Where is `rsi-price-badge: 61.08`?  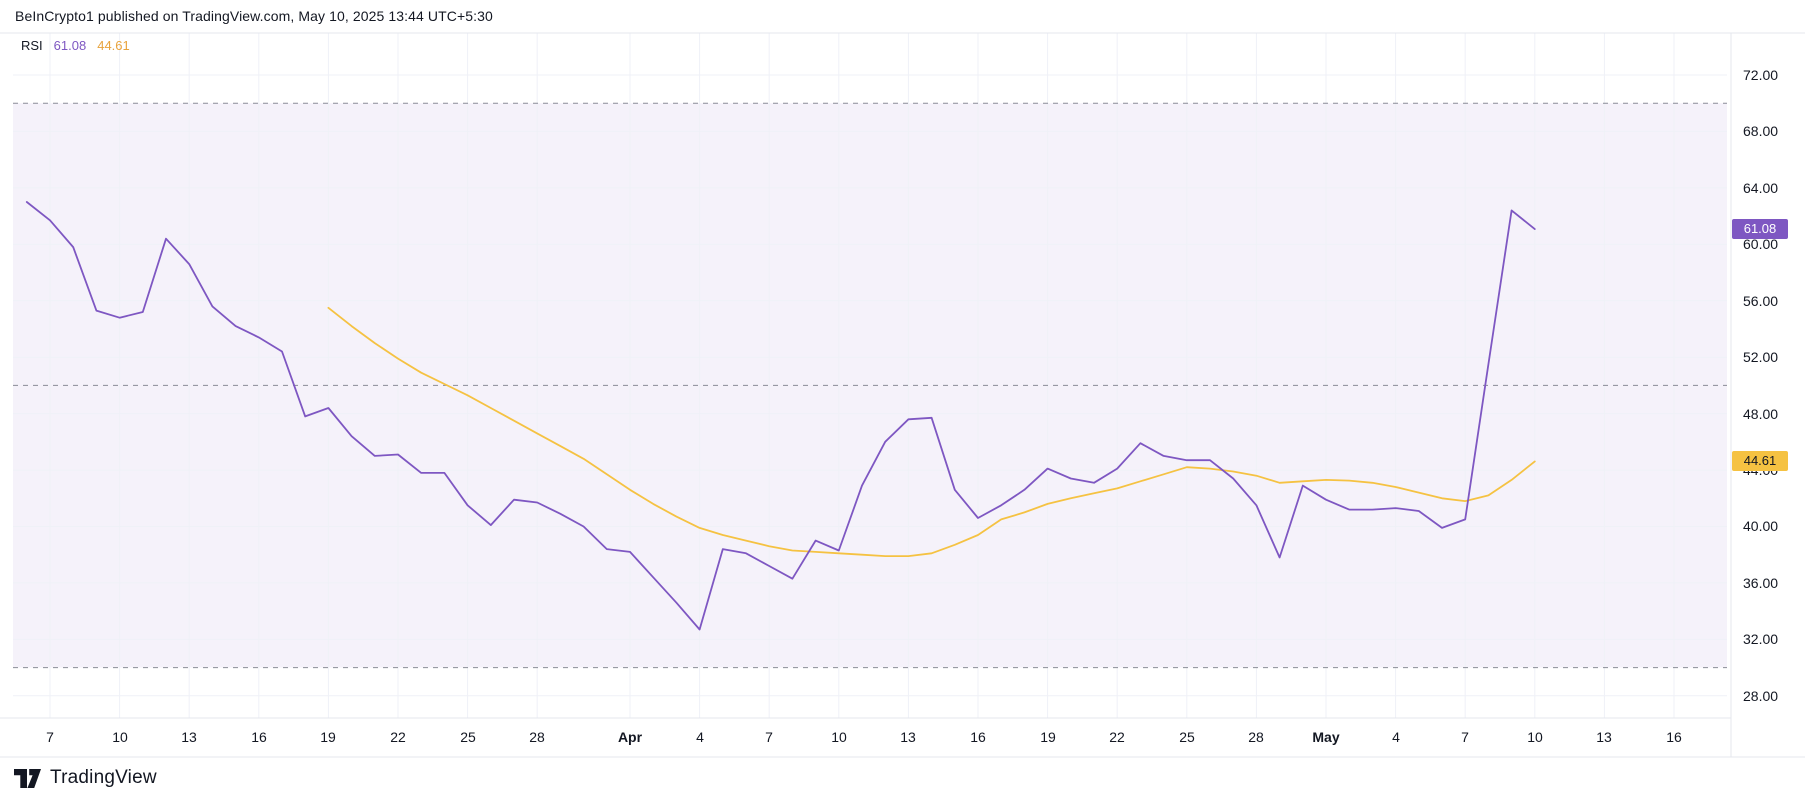
rsi-price-badge: 61.08 is located at coordinates (1760, 229).